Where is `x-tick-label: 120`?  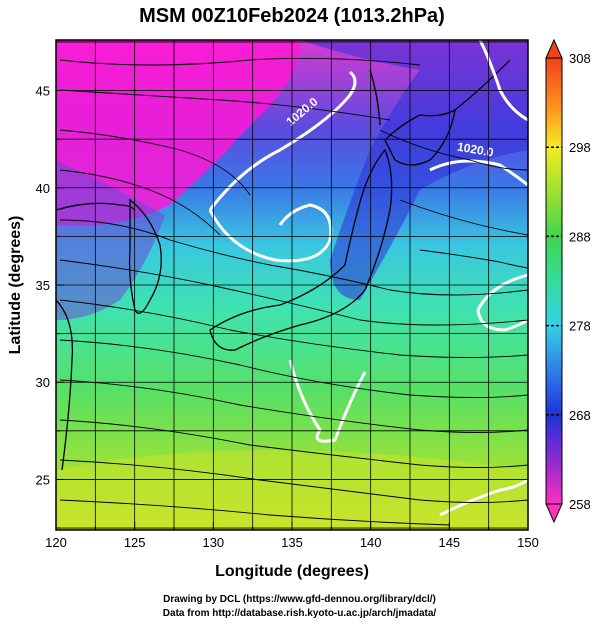 x-tick-label: 120 is located at coordinates (56, 542).